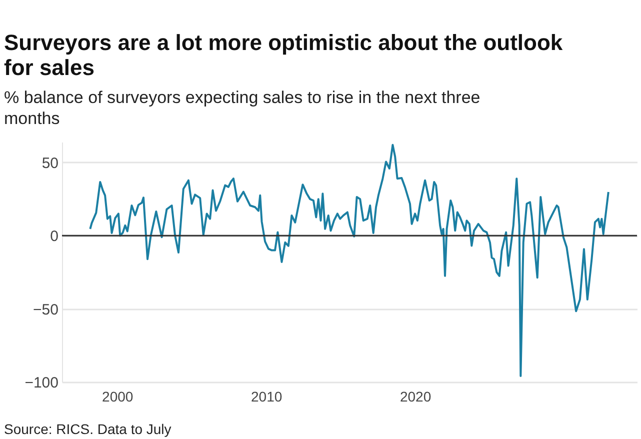 Image resolution: width=641 pixels, height=439 pixels. Describe the element at coordinates (54, 237) in the screenshot. I see `y-tick-label: 0` at that location.